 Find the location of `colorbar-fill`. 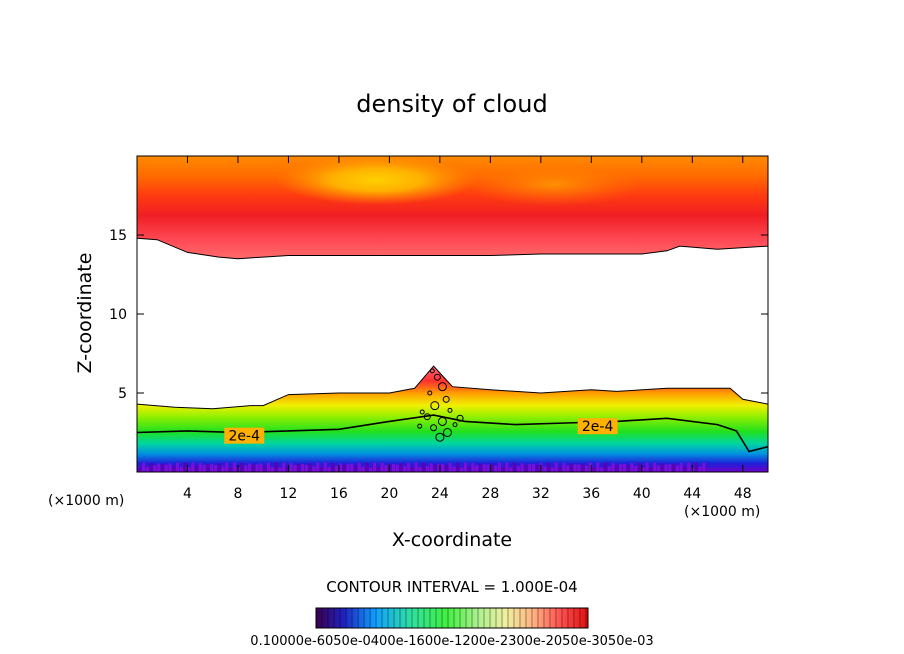

colorbar-fill is located at coordinates (452, 618).